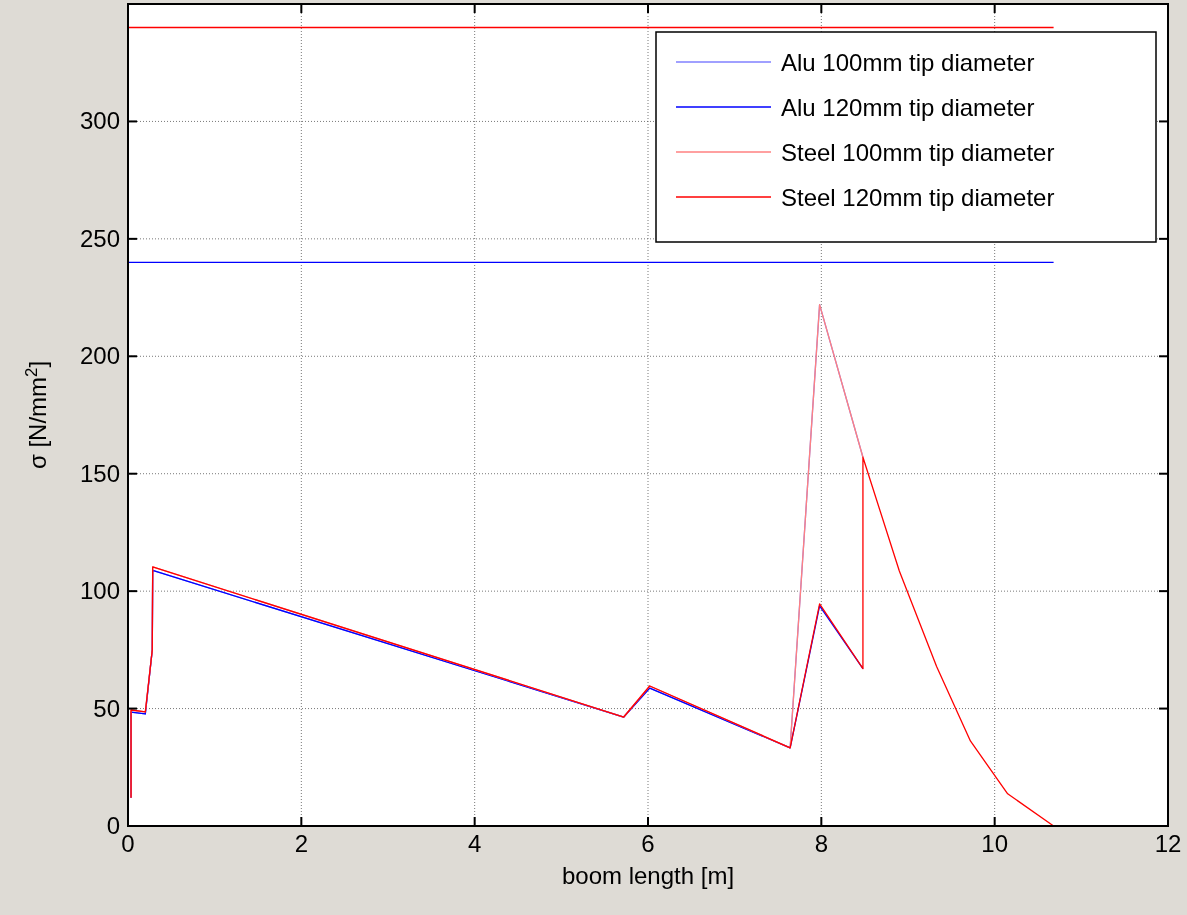 The width and height of the screenshot is (1187, 915). I want to click on y-tick-label: 0, so click(113, 825).